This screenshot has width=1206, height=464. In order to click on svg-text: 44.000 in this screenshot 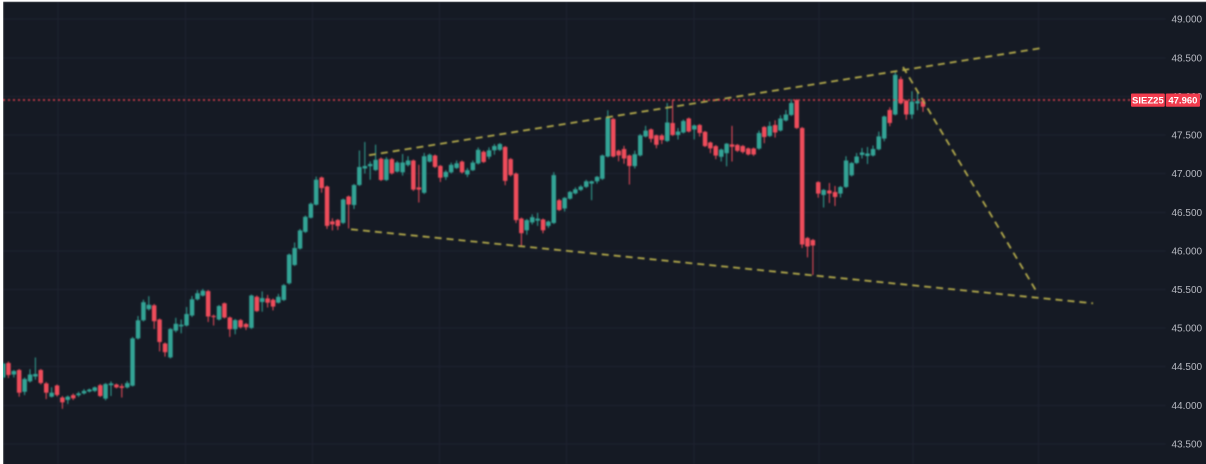, I will do `click(1187, 406)`.